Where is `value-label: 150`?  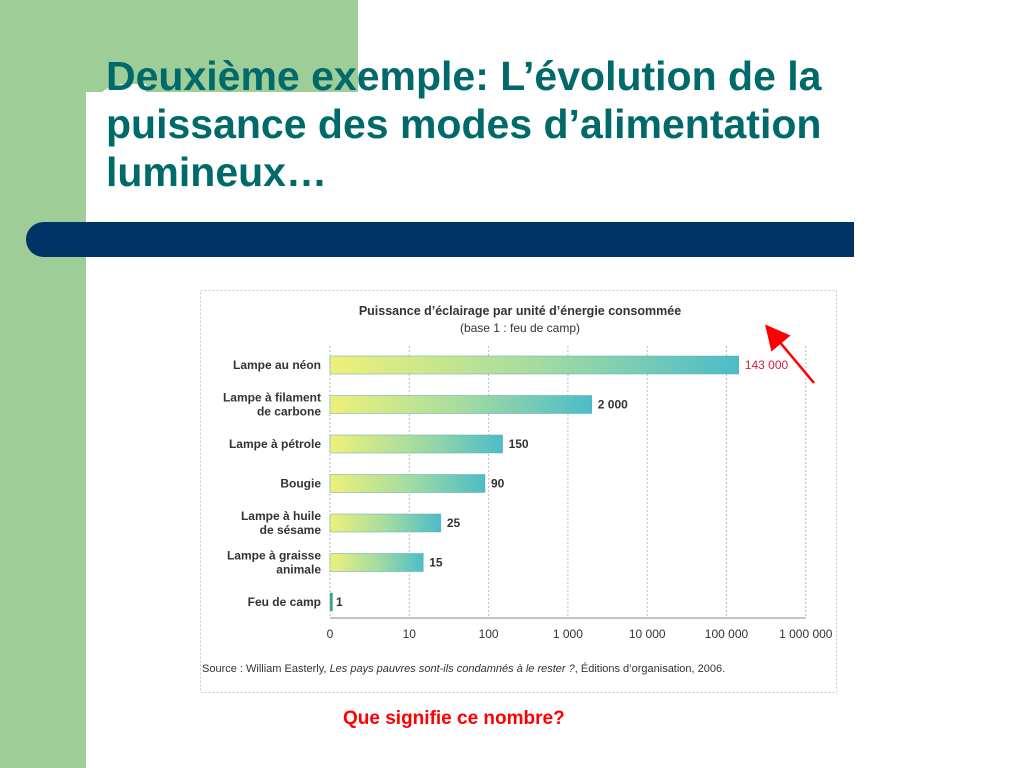
value-label: 150 is located at coordinates (519, 444).